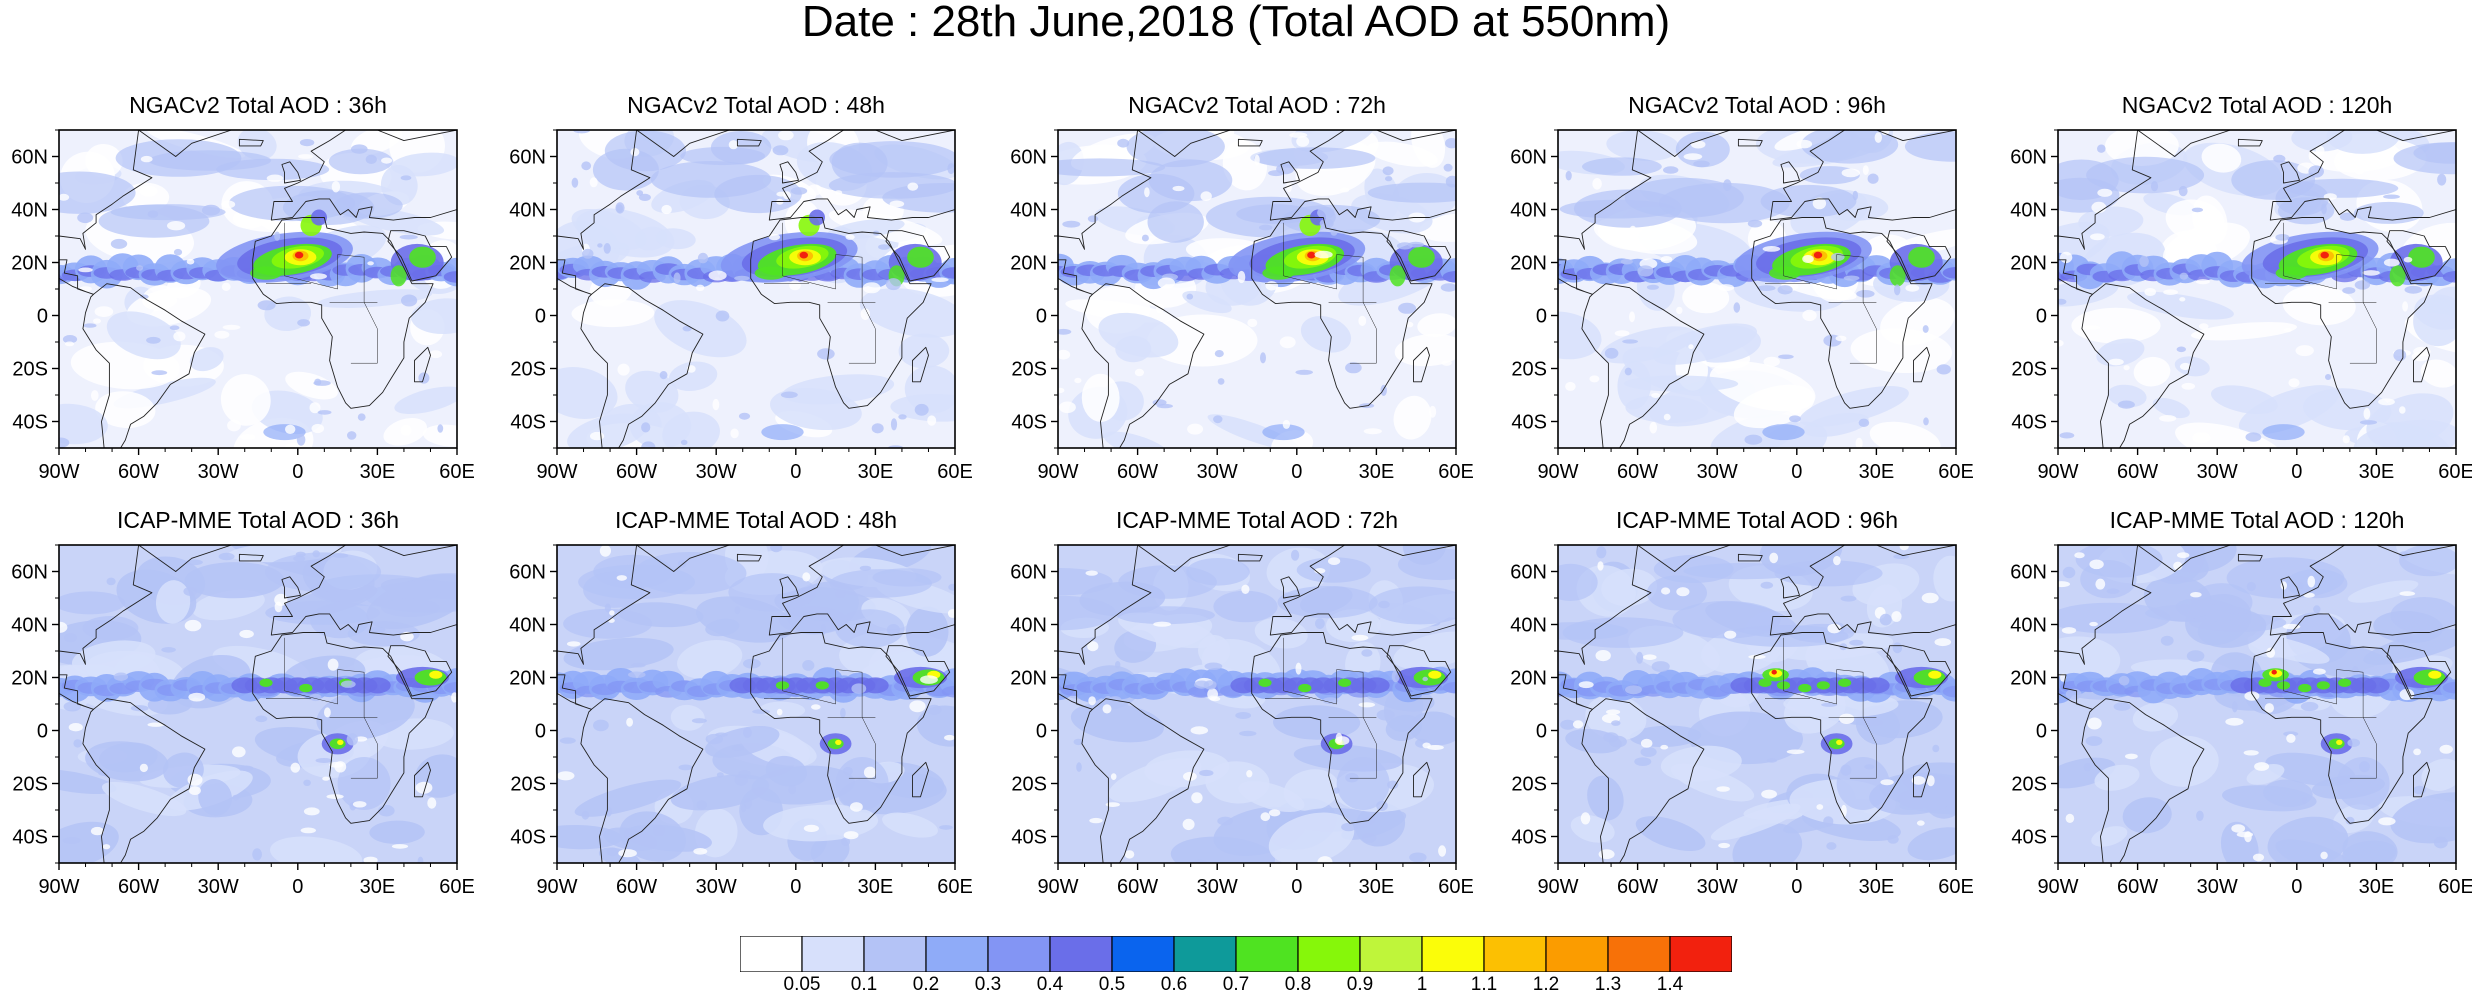 The image size is (2472, 995). I want to click on colorbar-label: 0.4, so click(1050, 984).